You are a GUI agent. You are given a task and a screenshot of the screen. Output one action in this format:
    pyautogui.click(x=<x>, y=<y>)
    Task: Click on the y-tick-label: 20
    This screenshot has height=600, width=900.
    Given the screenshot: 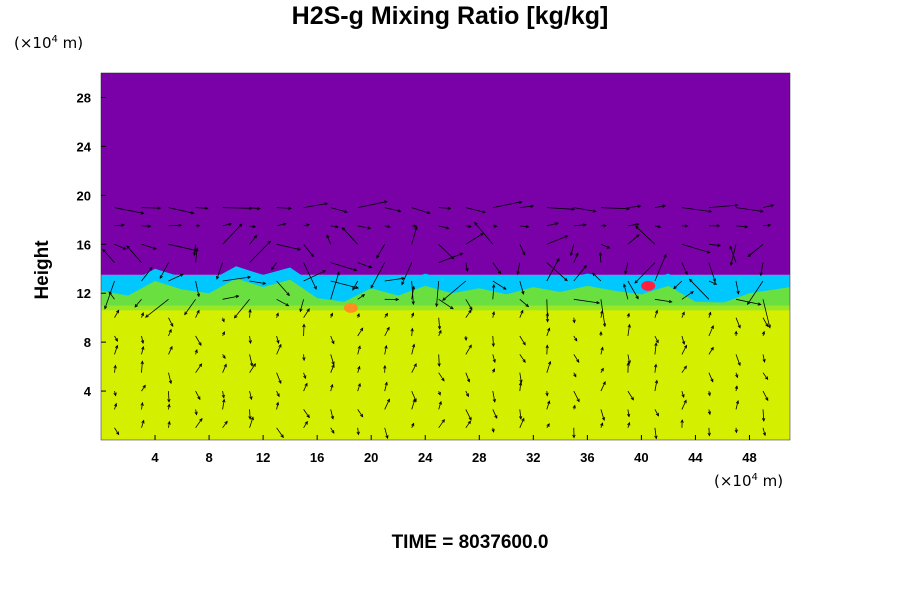 What is the action you would take?
    pyautogui.click(x=84, y=195)
    